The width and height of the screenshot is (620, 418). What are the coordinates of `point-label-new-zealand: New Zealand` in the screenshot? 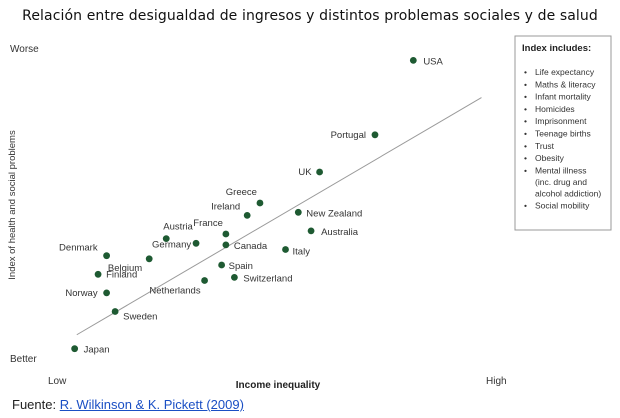 It's located at (334, 213).